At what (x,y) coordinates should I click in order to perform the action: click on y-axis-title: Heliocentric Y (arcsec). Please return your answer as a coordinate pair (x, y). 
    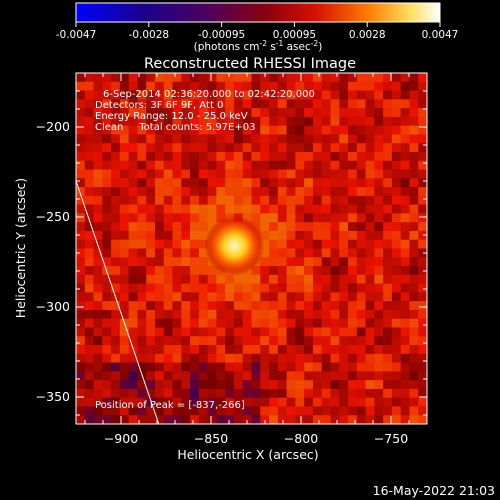
    Looking at the image, I should click on (20, 248).